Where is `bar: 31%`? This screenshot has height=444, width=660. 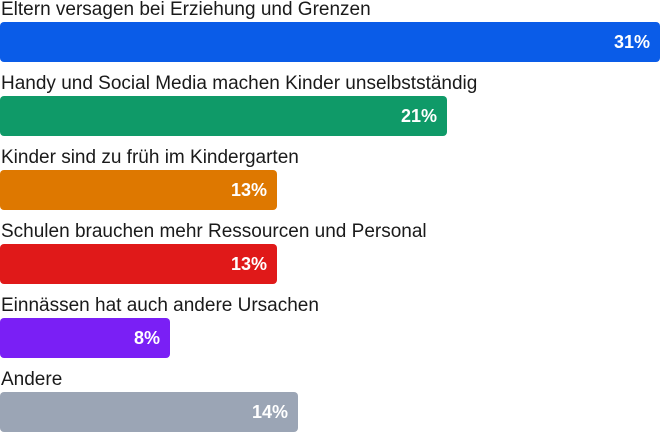 bar: 31% is located at coordinates (330, 42).